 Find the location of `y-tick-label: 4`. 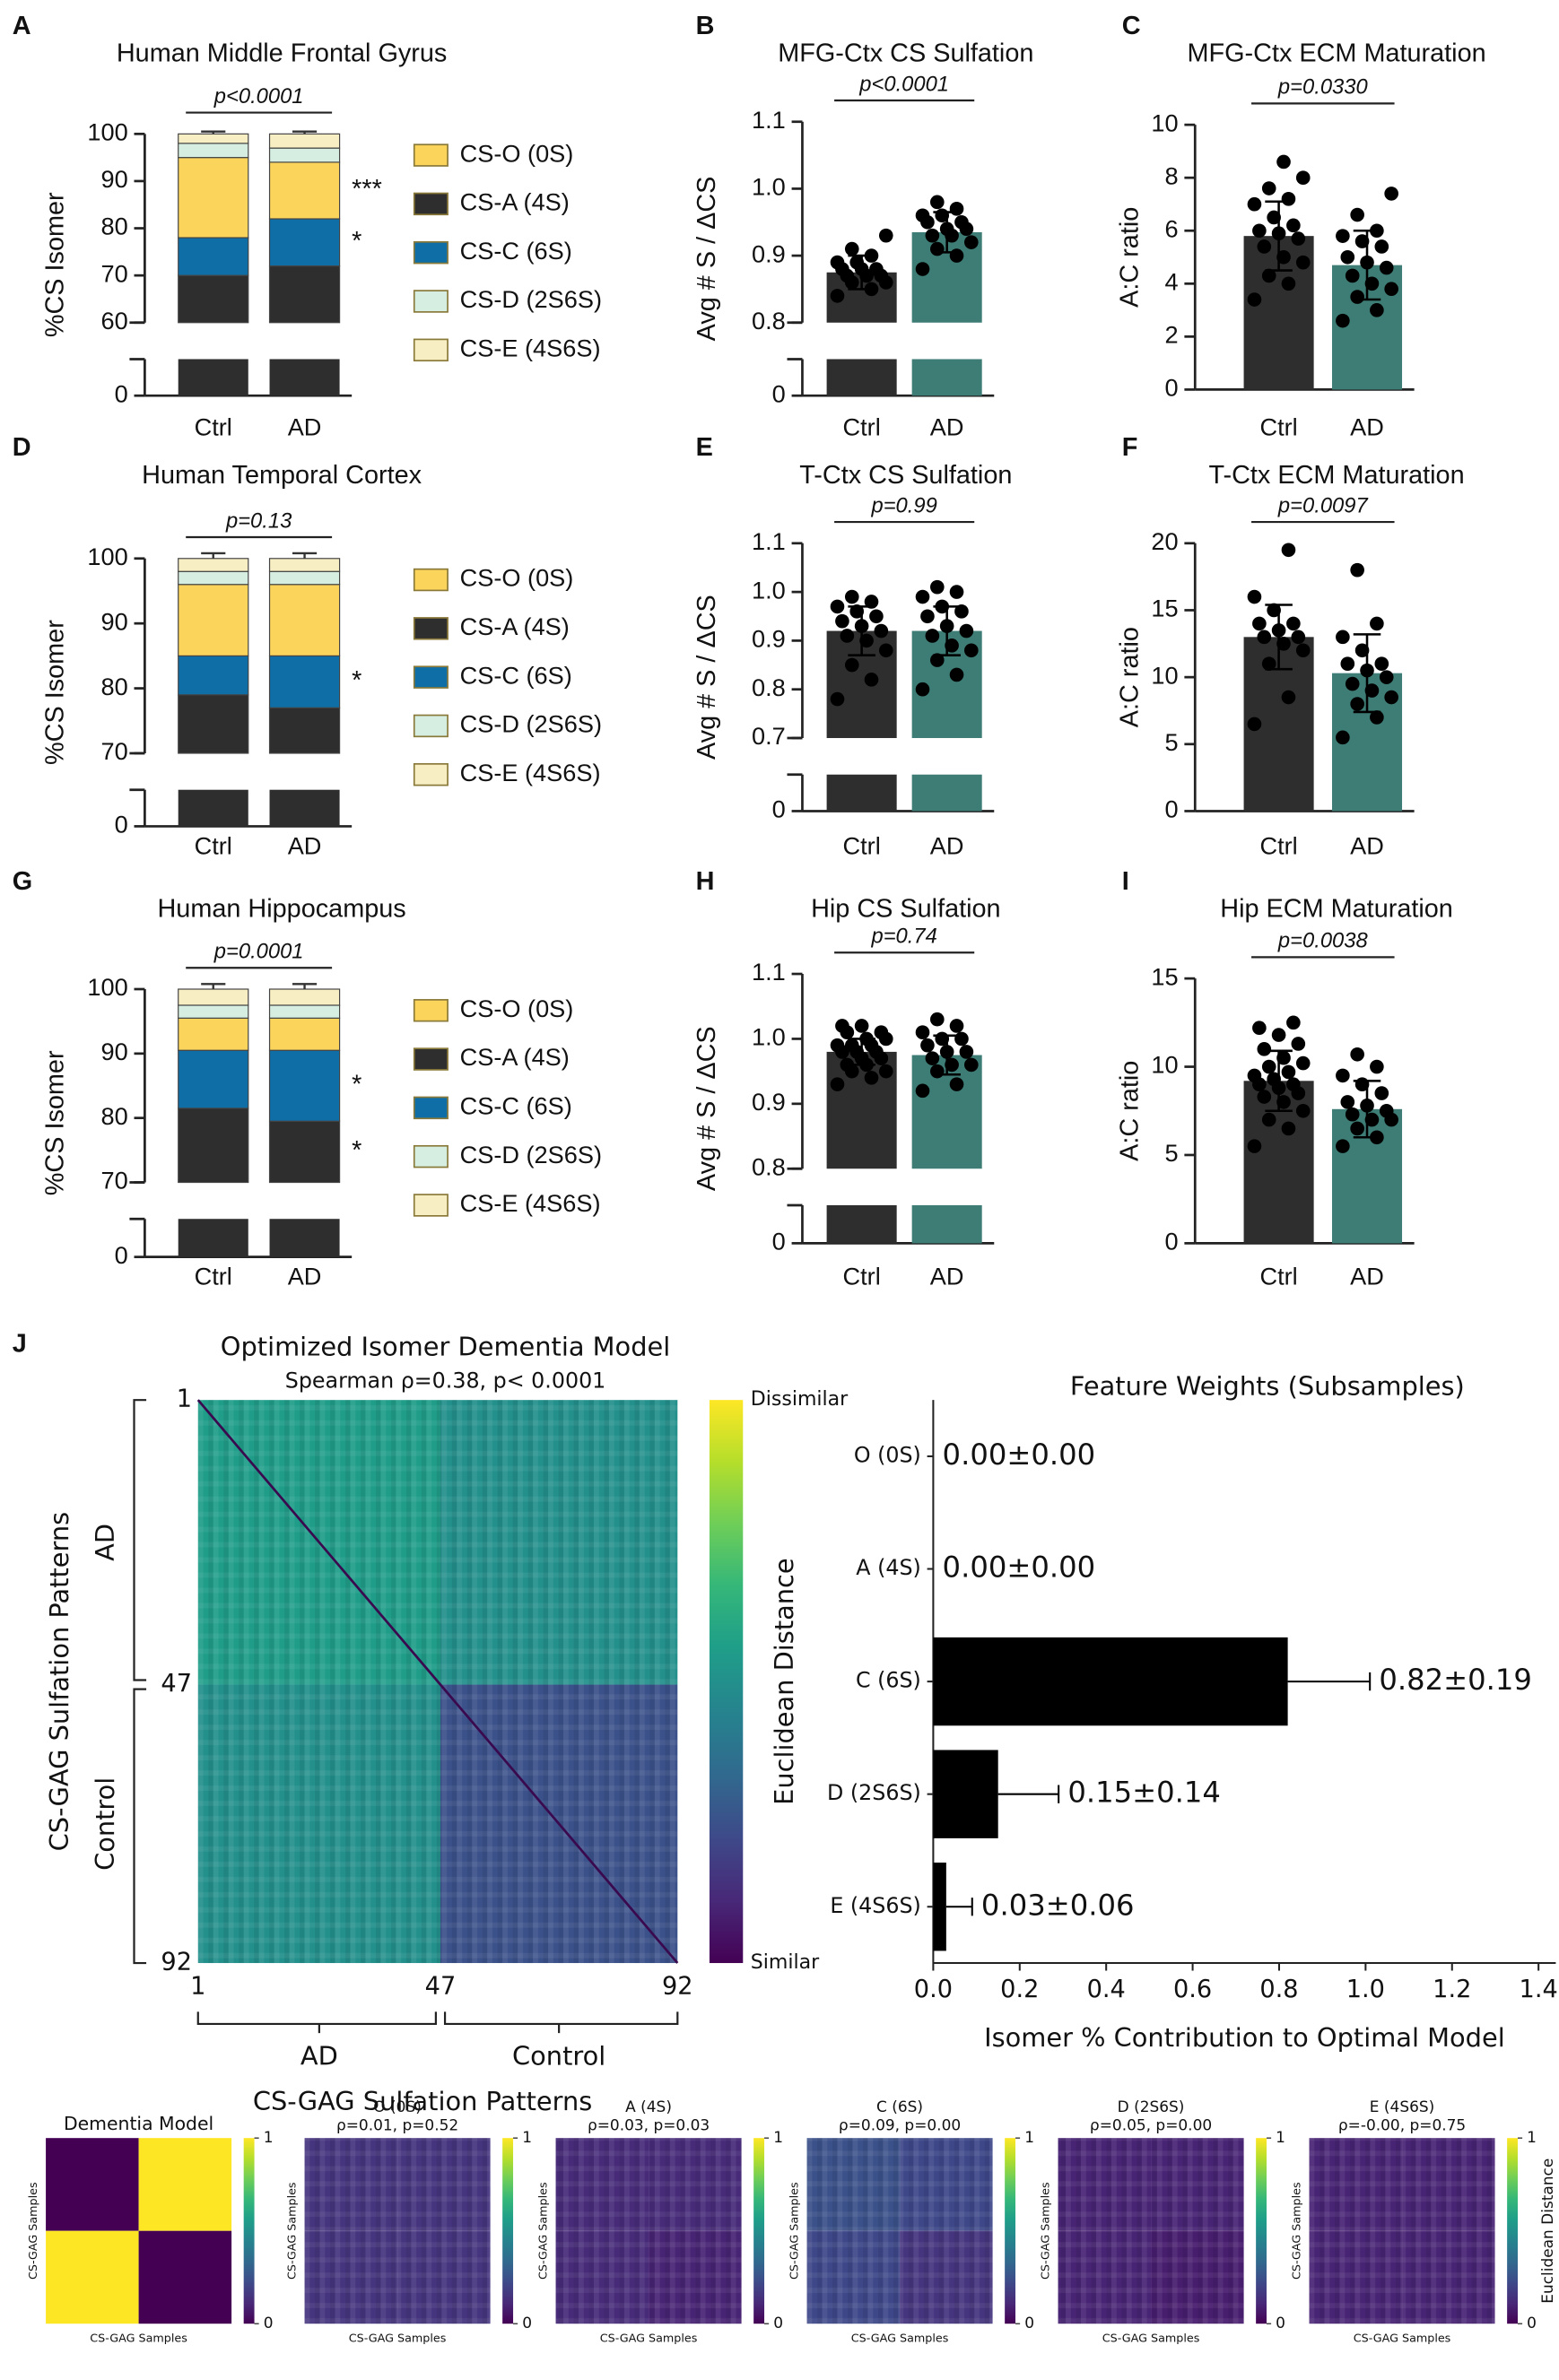

y-tick-label: 4 is located at coordinates (1171, 281).